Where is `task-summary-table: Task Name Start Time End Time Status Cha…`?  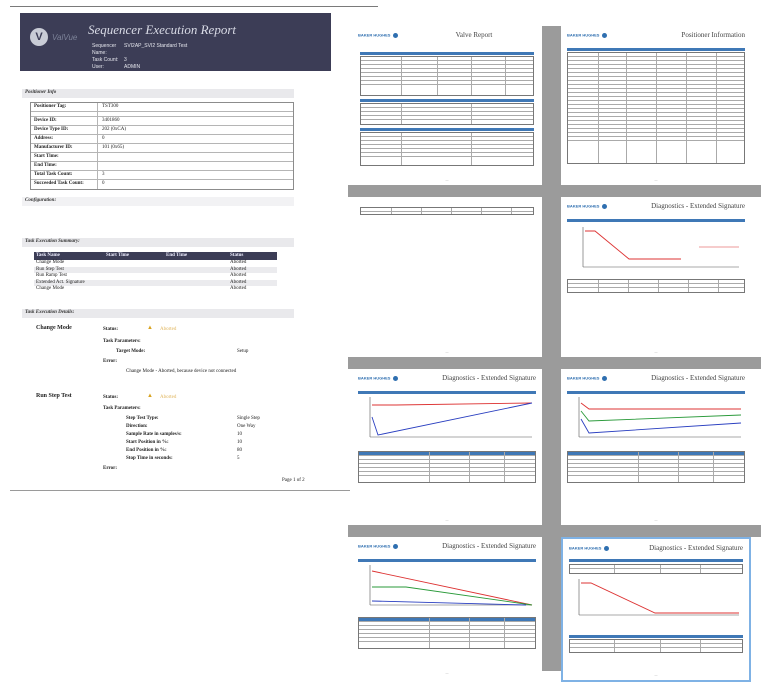 task-summary-table: Task Name Start Time End Time Status Cha… is located at coordinates (155, 272).